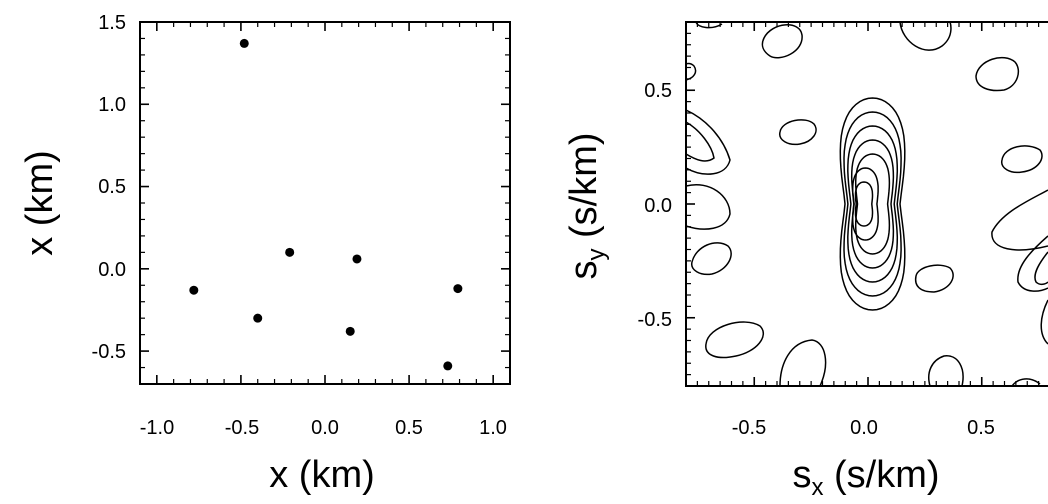 This screenshot has height=504, width=1048. I want to click on left-y-tick-label: 0.5, so click(112, 187).